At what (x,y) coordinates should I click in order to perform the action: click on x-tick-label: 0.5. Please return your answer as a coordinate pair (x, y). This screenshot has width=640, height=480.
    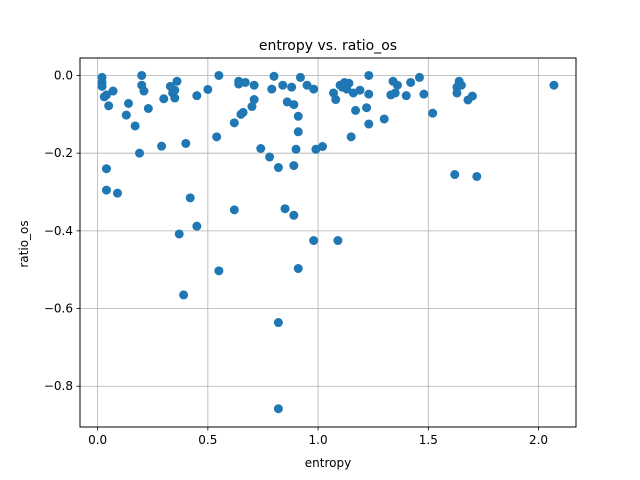
    Looking at the image, I should click on (207, 440).